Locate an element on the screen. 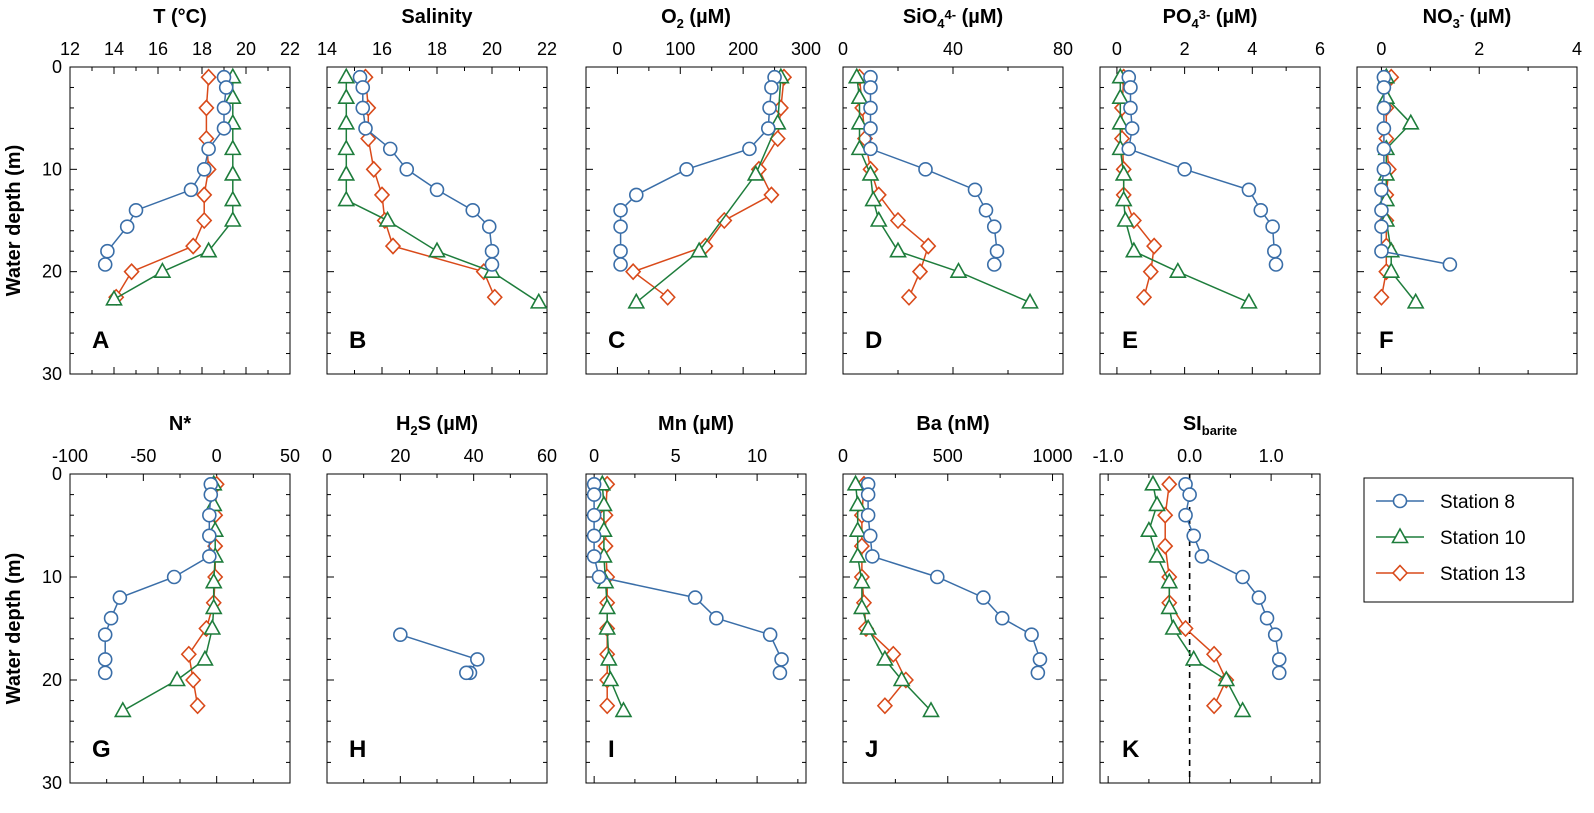  x-tick-label: 16 is located at coordinates (382, 49).